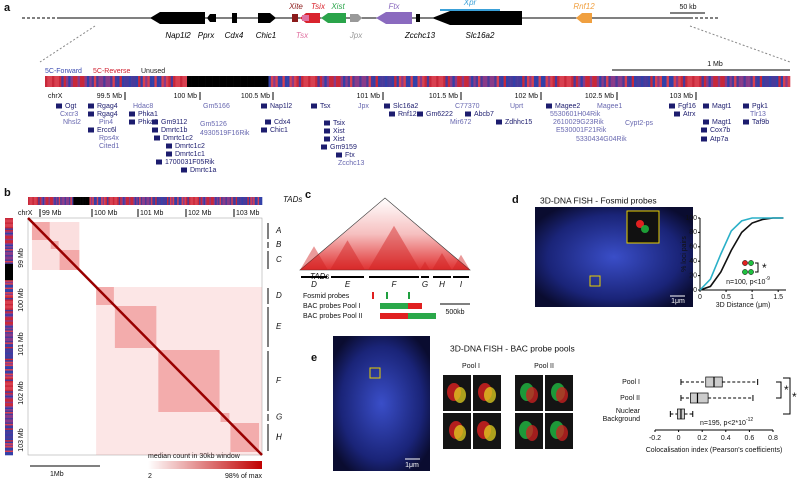 The height and width of the screenshot is (481, 800). I want to click on x-tick-label: 0.8, so click(773, 438).